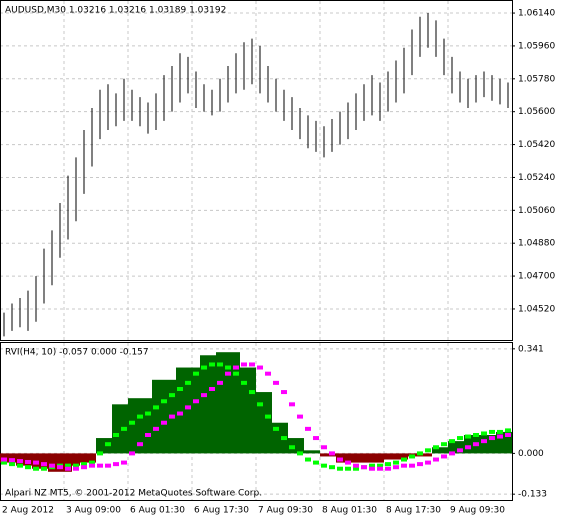 This screenshot has height=521, width=566. Describe the element at coordinates (536, 112) in the screenshot. I see `y-tick-label: 1.05600` at that location.